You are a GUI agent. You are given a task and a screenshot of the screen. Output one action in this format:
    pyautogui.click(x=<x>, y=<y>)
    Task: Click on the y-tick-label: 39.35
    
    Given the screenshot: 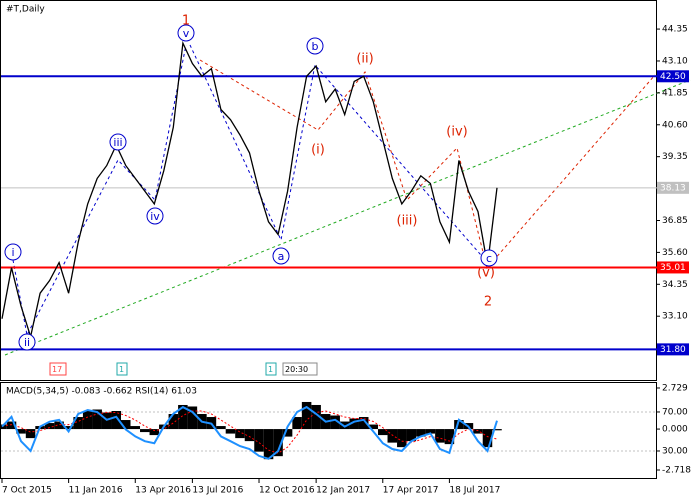 What is the action you would take?
    pyautogui.click(x=675, y=157)
    